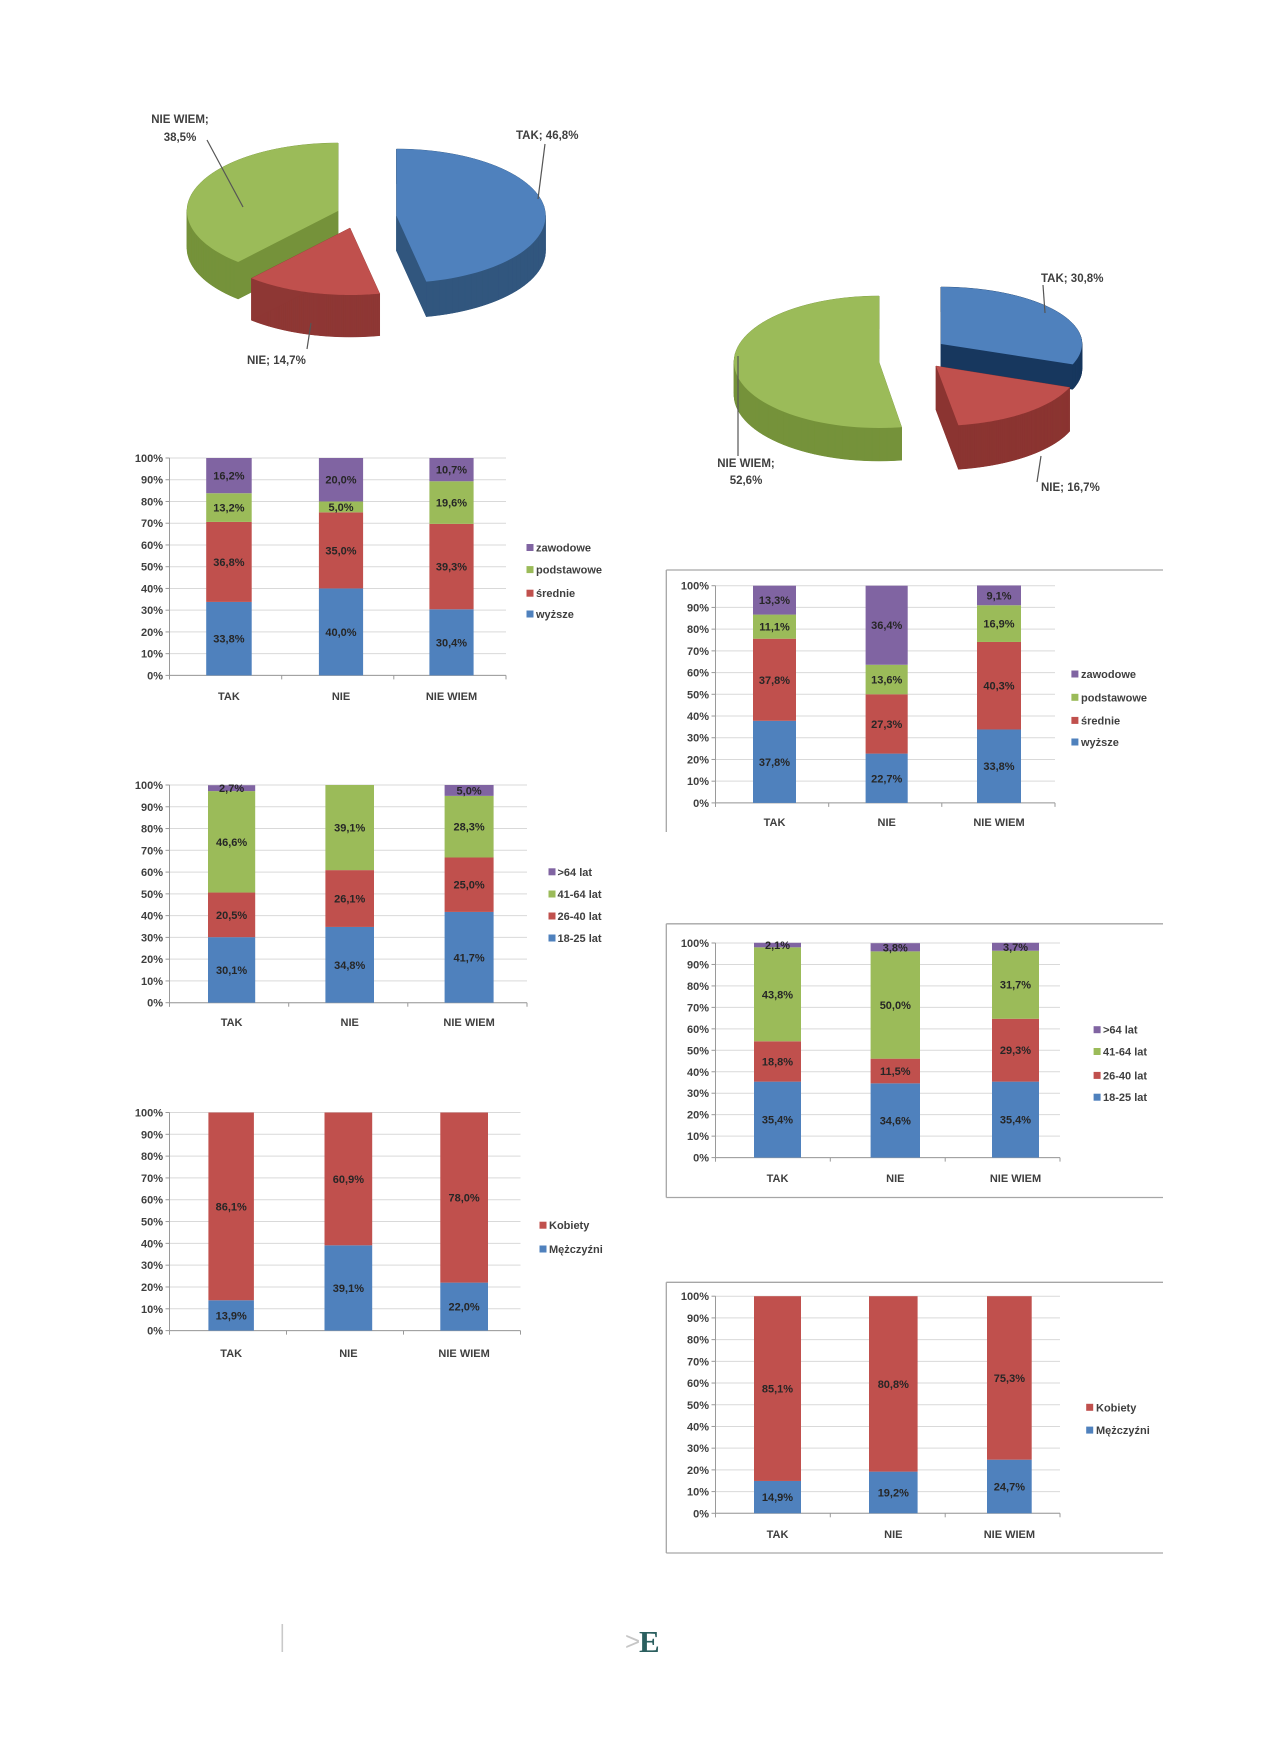  I want to click on svg-text: 20,0%, so click(340, 481).